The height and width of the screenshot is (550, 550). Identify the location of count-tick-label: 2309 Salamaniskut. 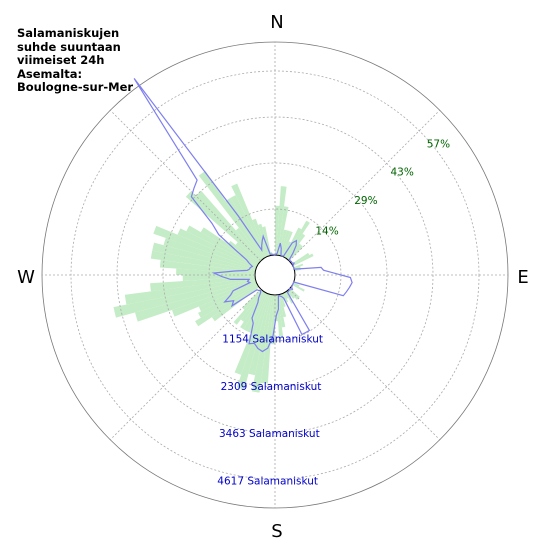
(271, 387).